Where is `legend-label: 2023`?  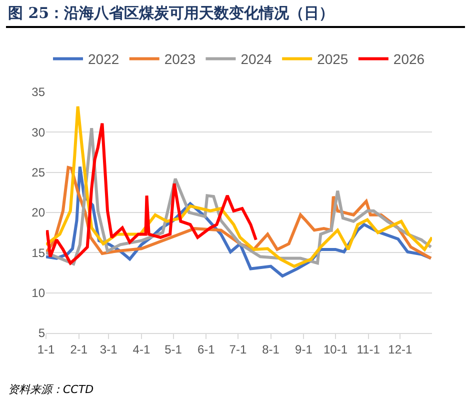 legend-label: 2023 is located at coordinates (180, 59).